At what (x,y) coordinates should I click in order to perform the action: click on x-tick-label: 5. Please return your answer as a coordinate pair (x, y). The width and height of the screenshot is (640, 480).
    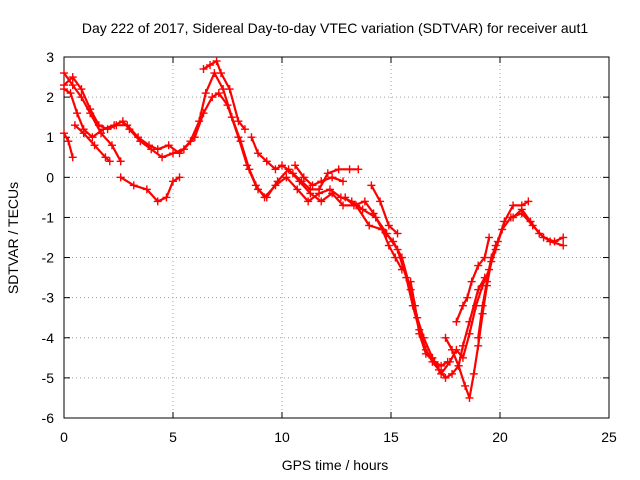
    Looking at the image, I should click on (173, 437).